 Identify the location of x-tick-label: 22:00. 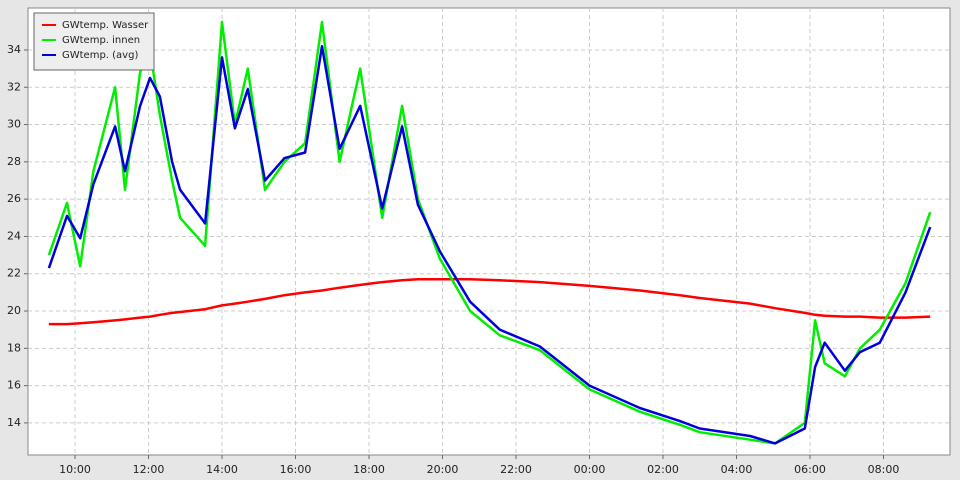
(516, 469).